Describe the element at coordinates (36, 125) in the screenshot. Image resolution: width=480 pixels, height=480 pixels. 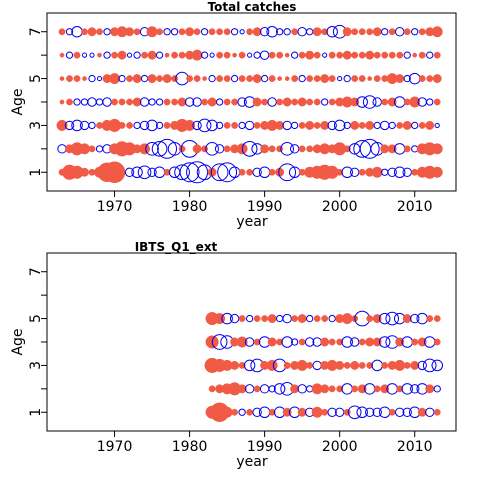
I see `y-tick-label: 3` at that location.